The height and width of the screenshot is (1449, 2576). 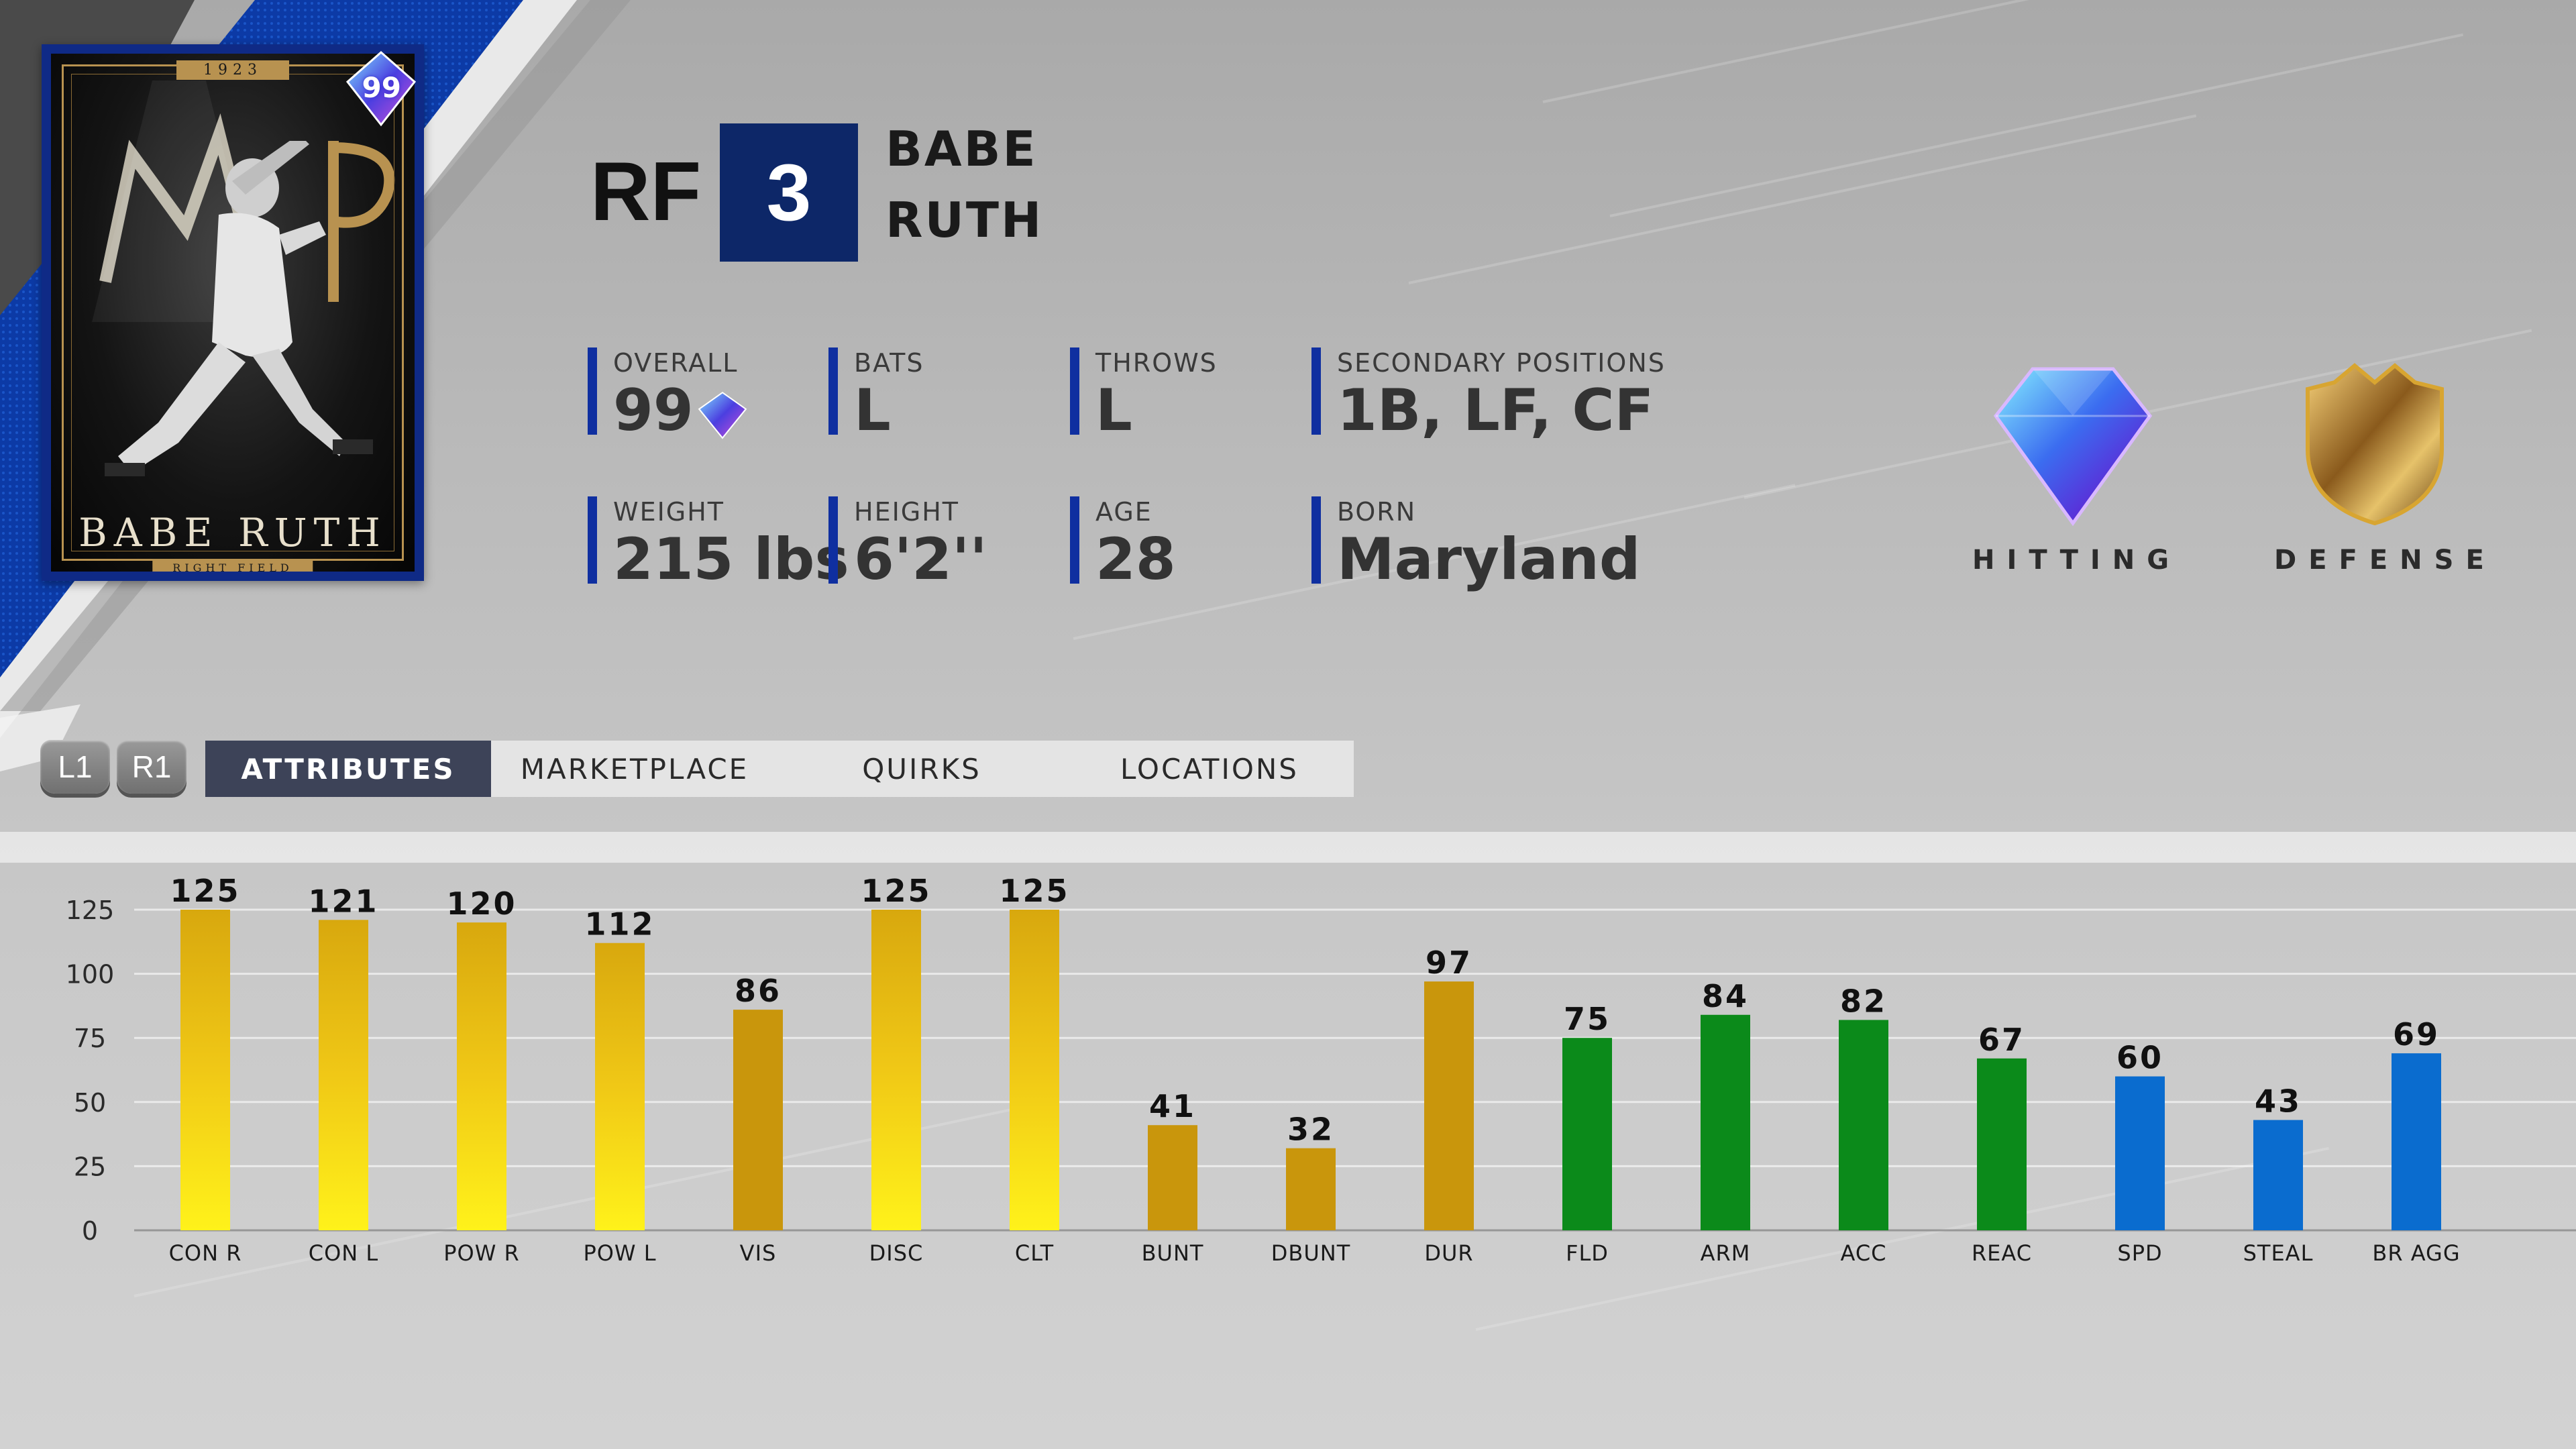 What do you see at coordinates (481, 1253) in the screenshot?
I see `x-category-label: POW R` at bounding box center [481, 1253].